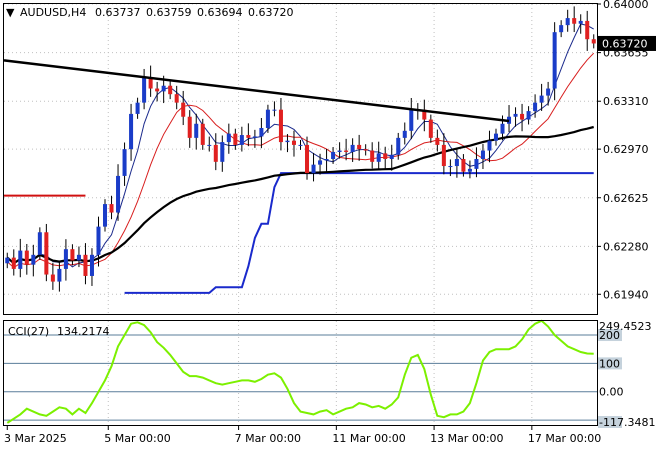 Image resolution: width=660 pixels, height=454 pixels. What do you see at coordinates (626, 5) in the screenshot?
I see `price-tick-label: 0.64000` at bounding box center [626, 5].